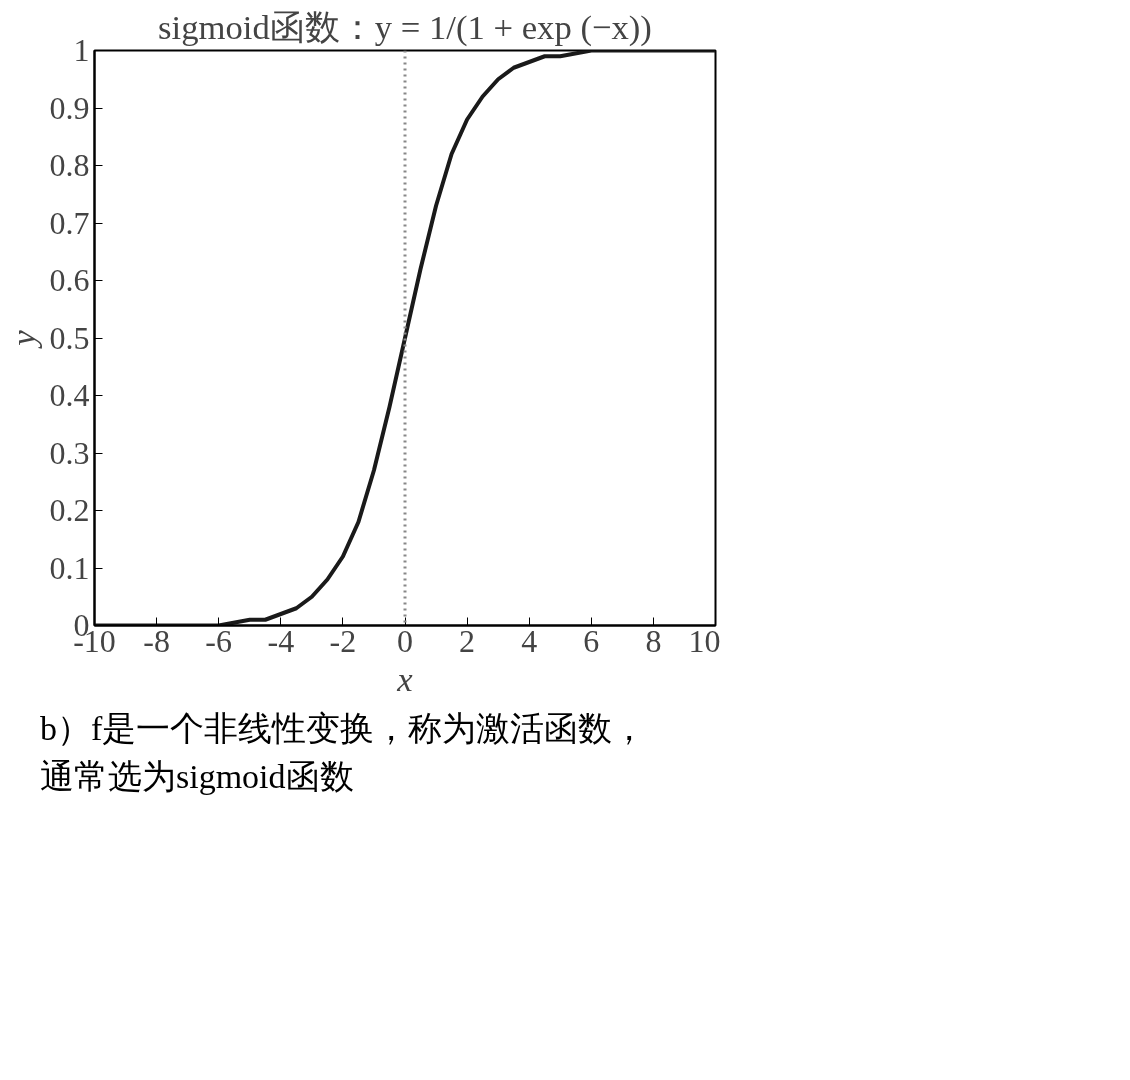  I want to click on y-tick-label: 0.6, so click(69, 280).